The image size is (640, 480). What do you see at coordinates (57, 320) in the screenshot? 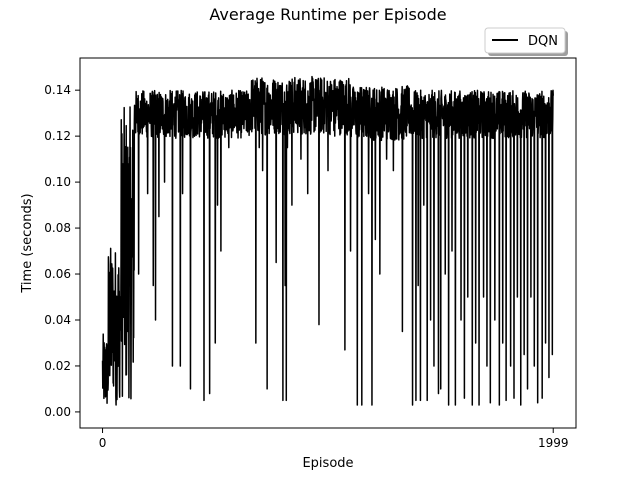
I see `y-tick-label: 0.04` at bounding box center [57, 320].